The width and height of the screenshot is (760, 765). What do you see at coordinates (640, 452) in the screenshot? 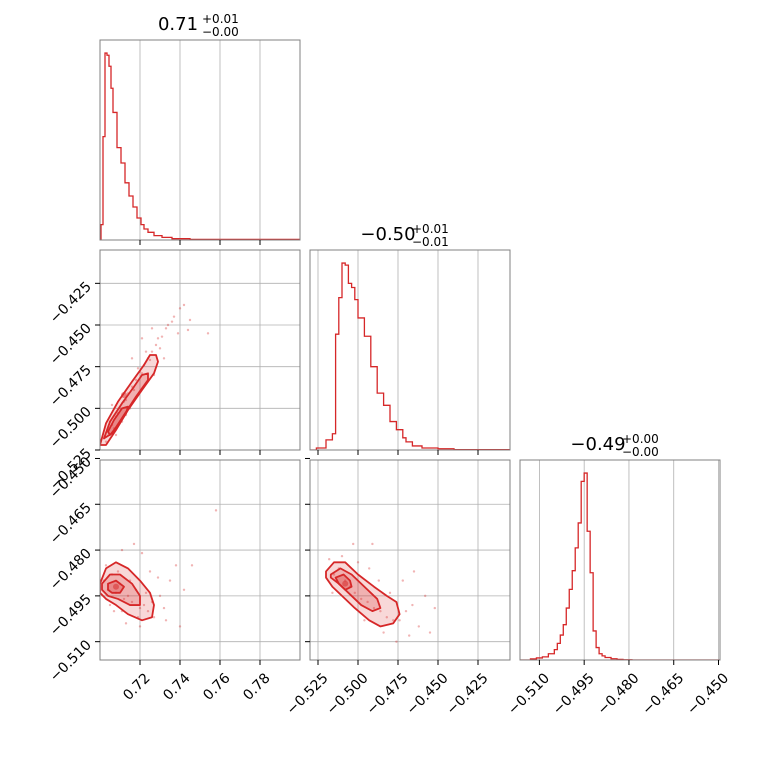
I see `hist-2-title-minus: −0.00` at bounding box center [640, 452].